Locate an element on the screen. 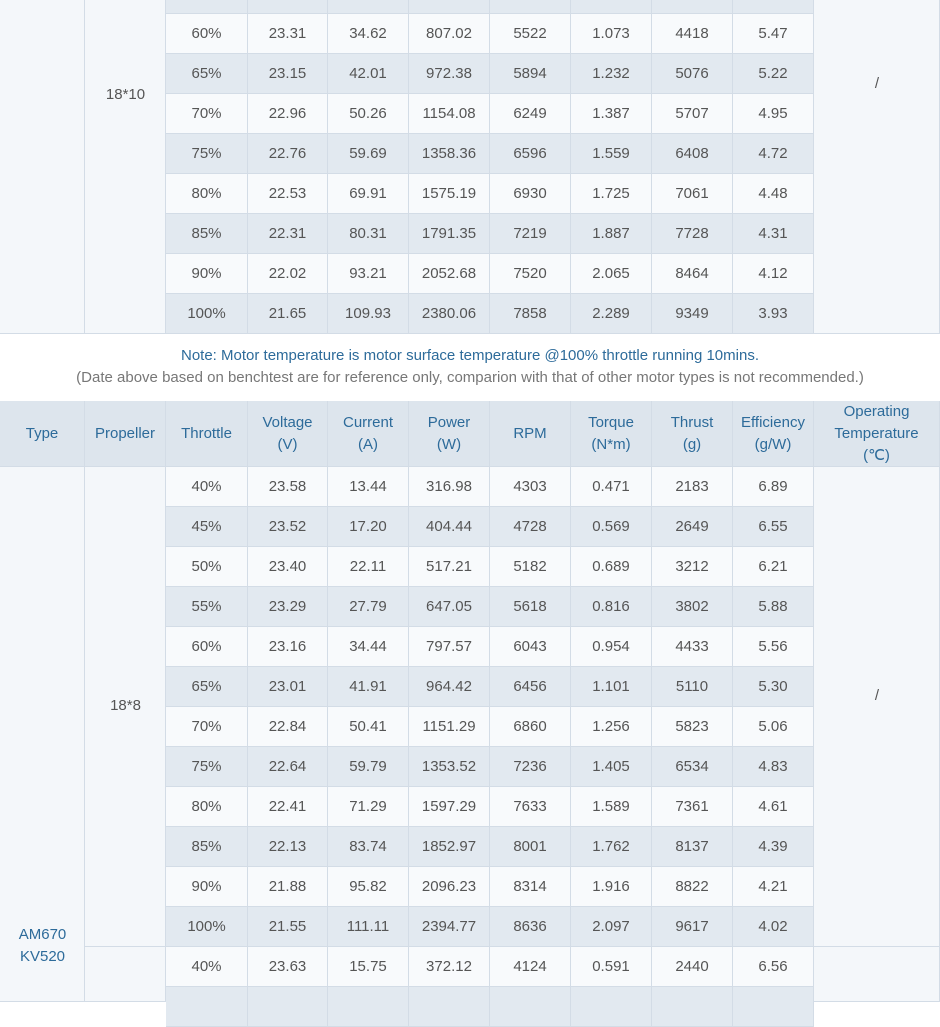 This screenshot has width=940, height=1027. header-text: (W) is located at coordinates (449, 444).